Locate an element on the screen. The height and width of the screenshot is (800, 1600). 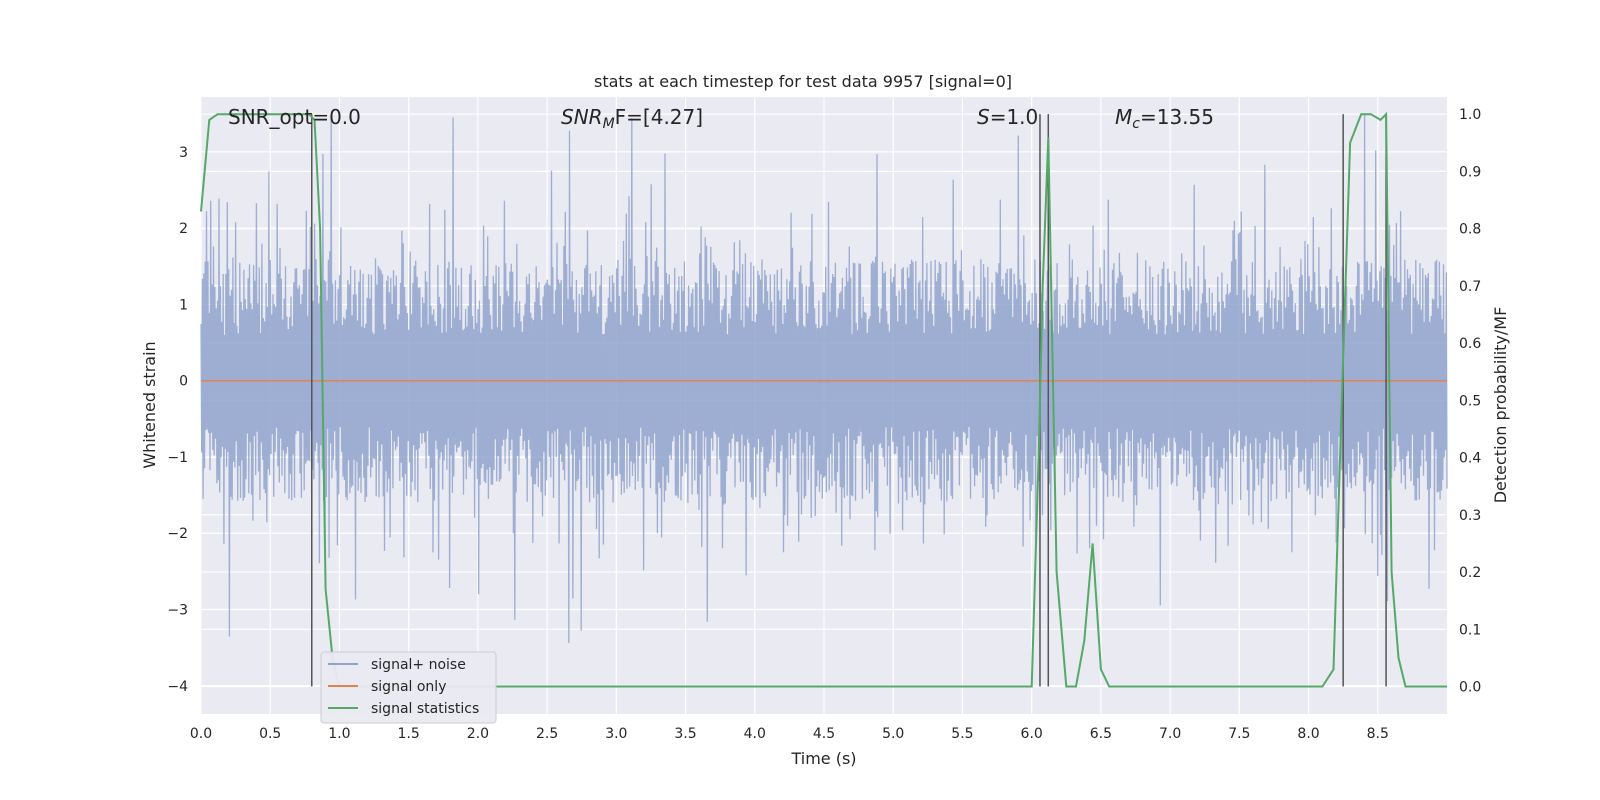
annotation-s-italic: S is located at coordinates (983, 117).